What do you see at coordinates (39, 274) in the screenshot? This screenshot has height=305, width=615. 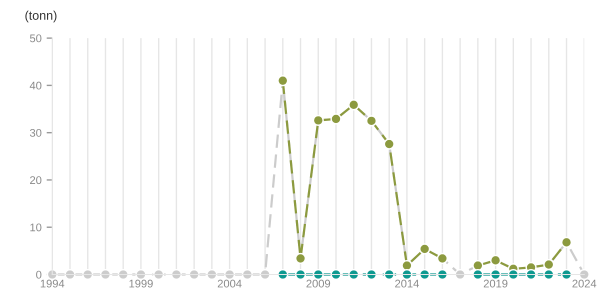 I see `y-tick-label: 0` at bounding box center [39, 274].